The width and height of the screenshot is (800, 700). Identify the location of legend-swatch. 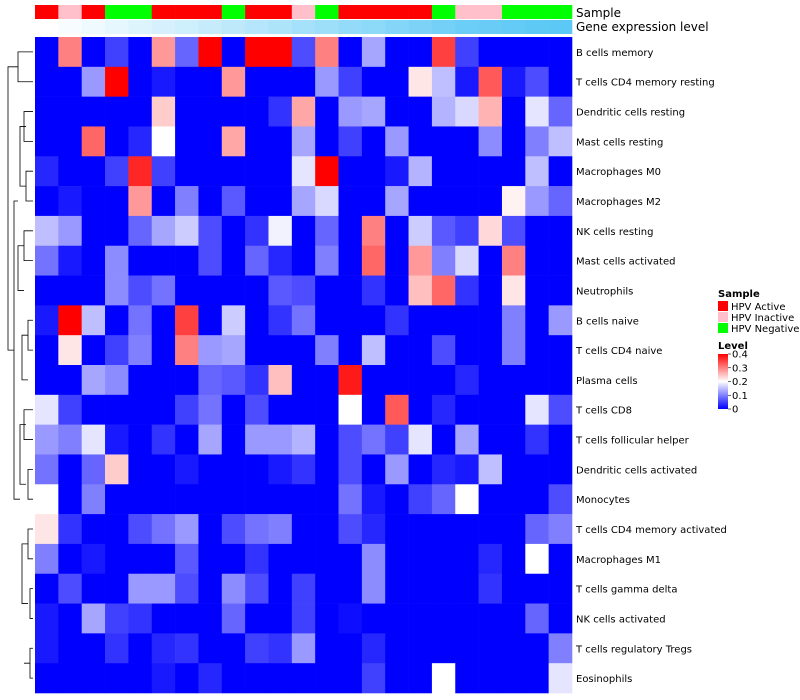
(723, 306).